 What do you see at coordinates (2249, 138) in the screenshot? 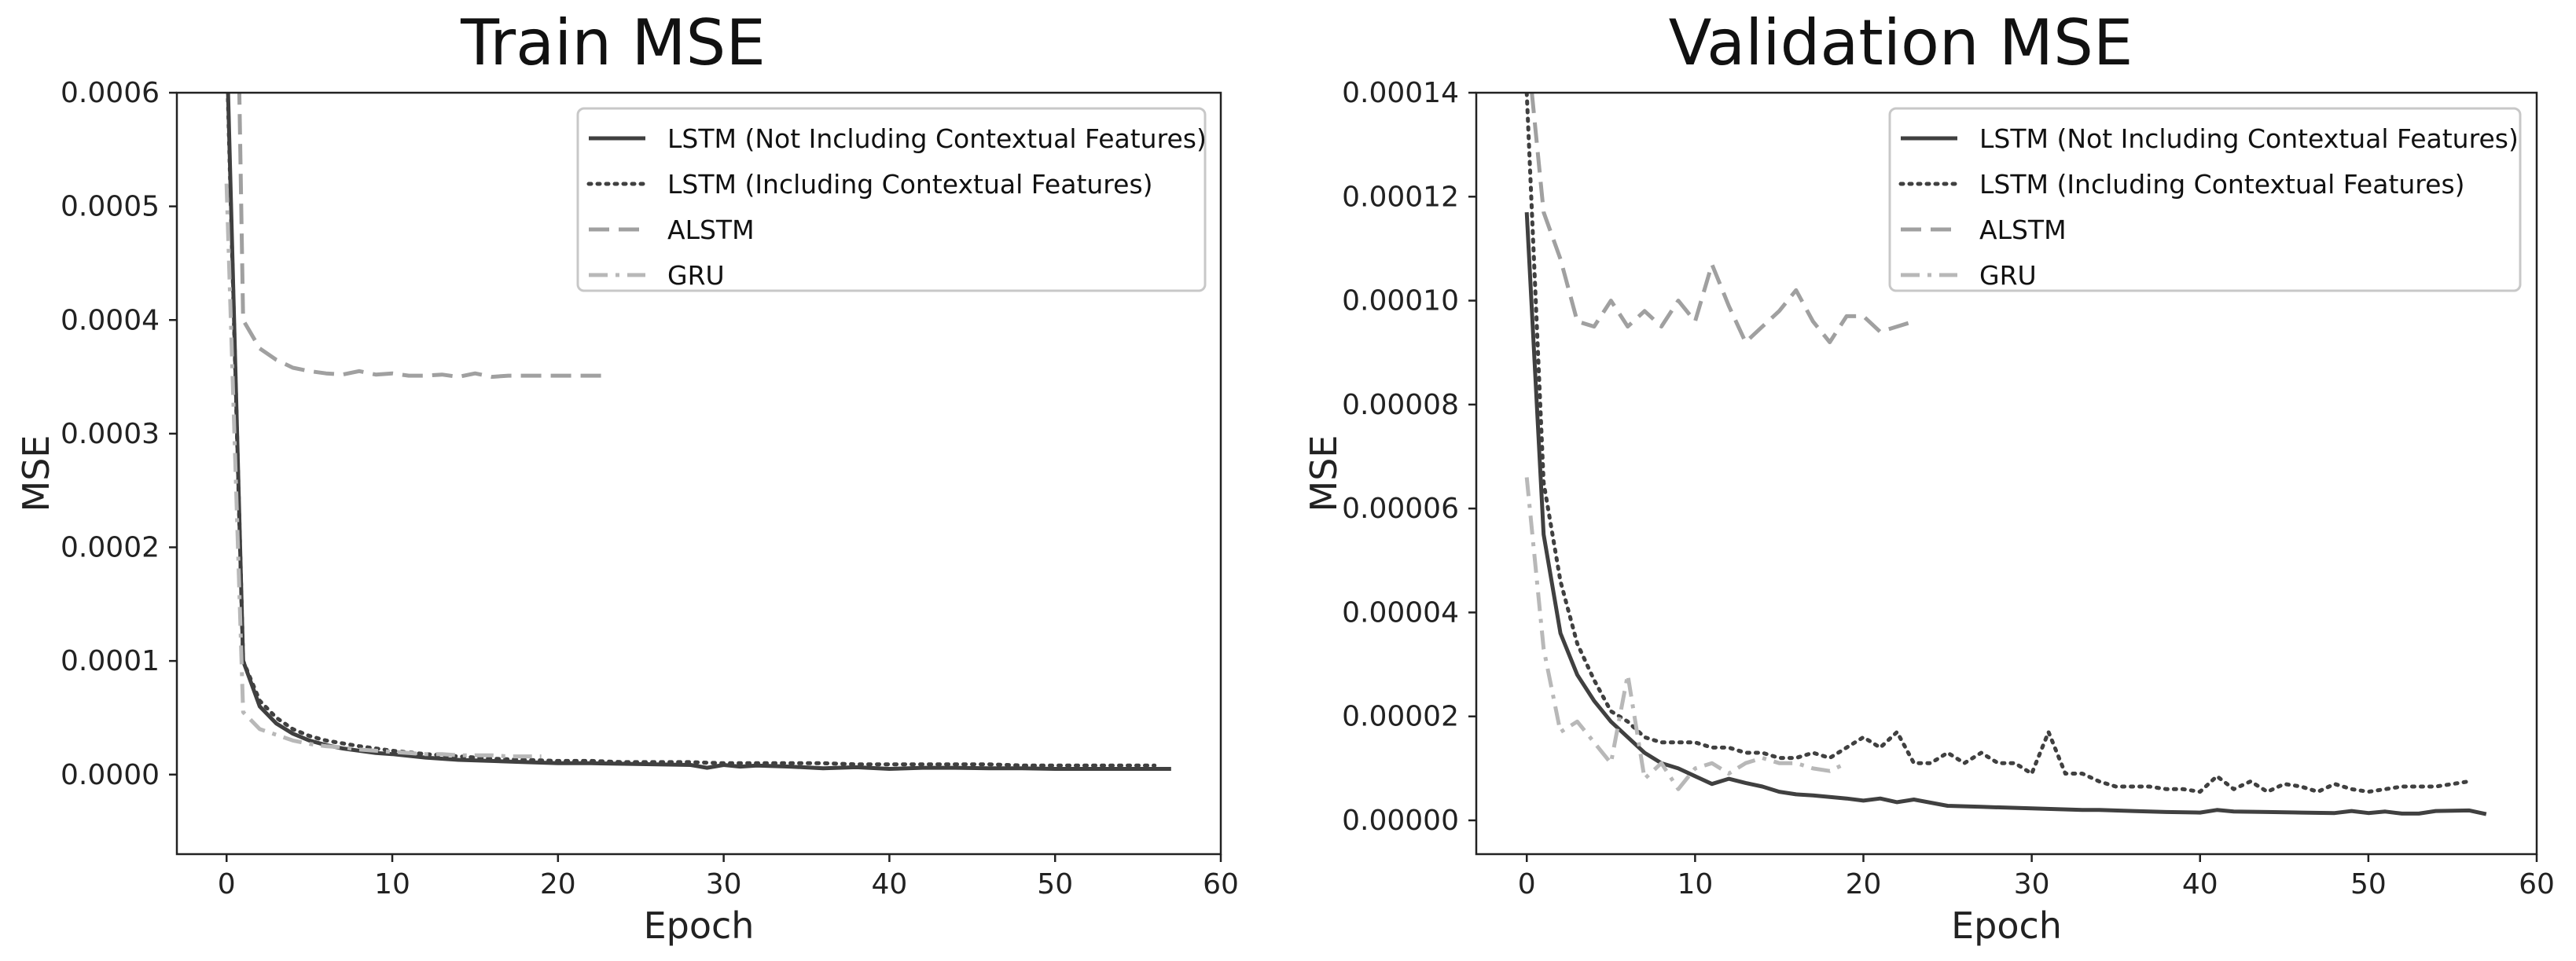
I see `val-legend-label: LSTM (Not Including Contextual Features)` at bounding box center [2249, 138].